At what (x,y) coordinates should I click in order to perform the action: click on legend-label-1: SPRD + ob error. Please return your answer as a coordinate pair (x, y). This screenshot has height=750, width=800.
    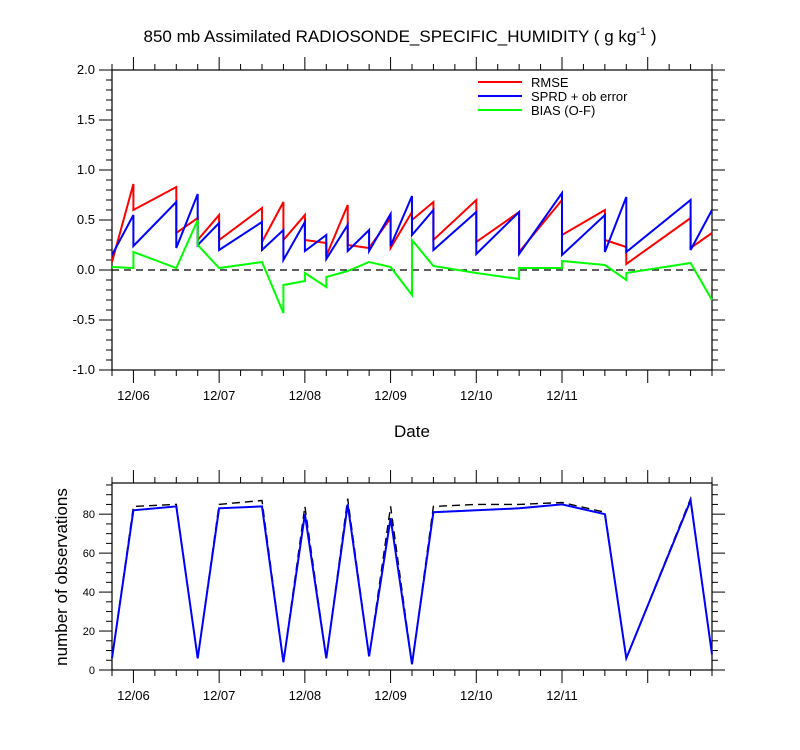
    Looking at the image, I should click on (579, 96).